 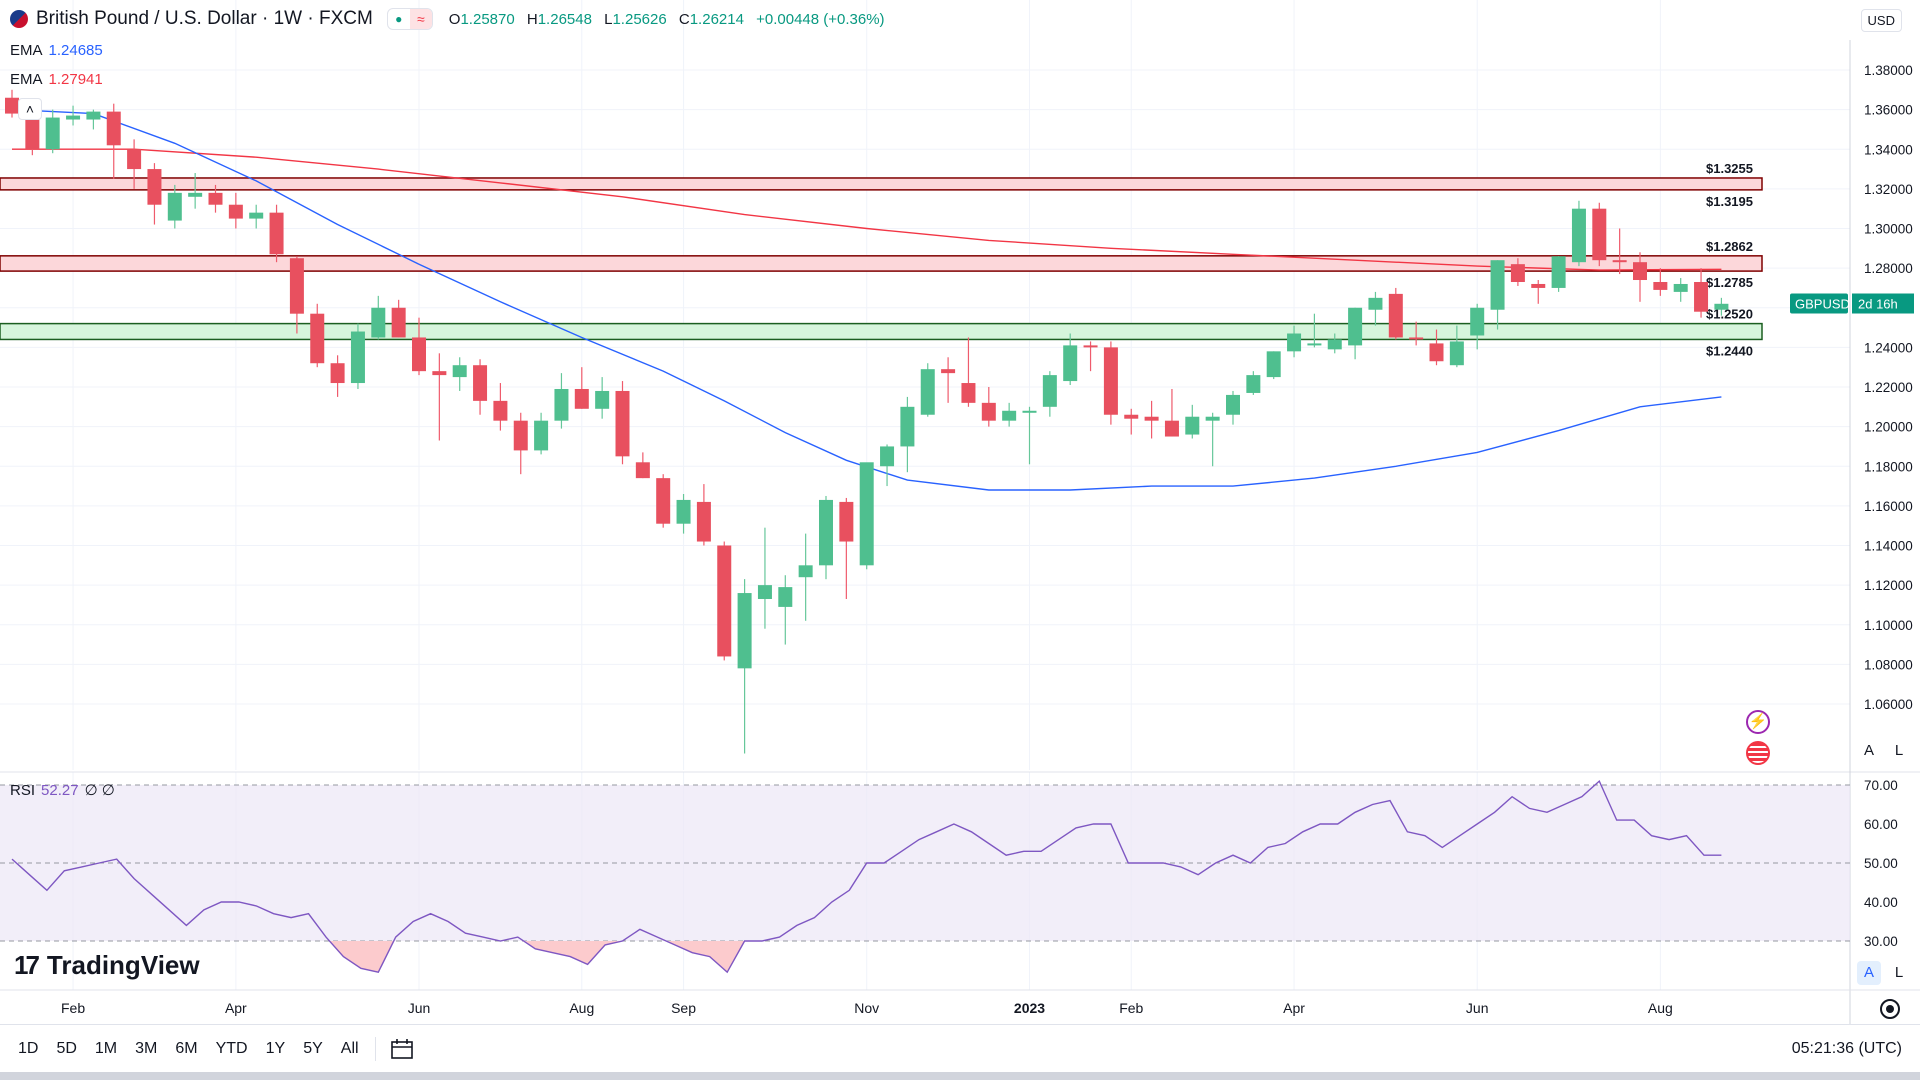 I want to click on range-6m: 6M, so click(x=186, y=1048).